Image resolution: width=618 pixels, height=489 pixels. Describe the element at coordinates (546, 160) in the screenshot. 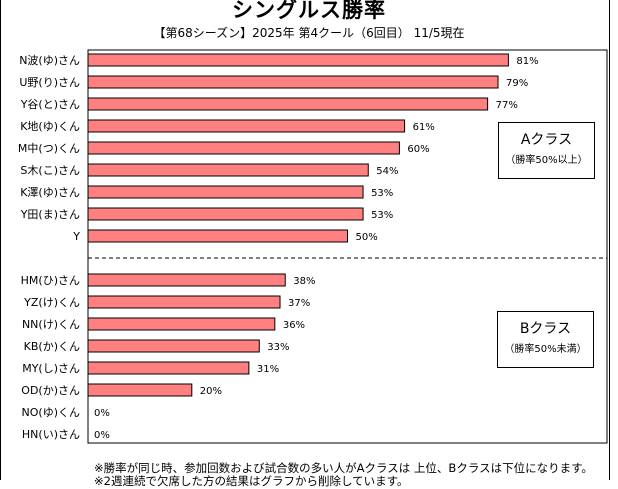

I see `legend-a-class-description: （勝率50%以上）` at that location.